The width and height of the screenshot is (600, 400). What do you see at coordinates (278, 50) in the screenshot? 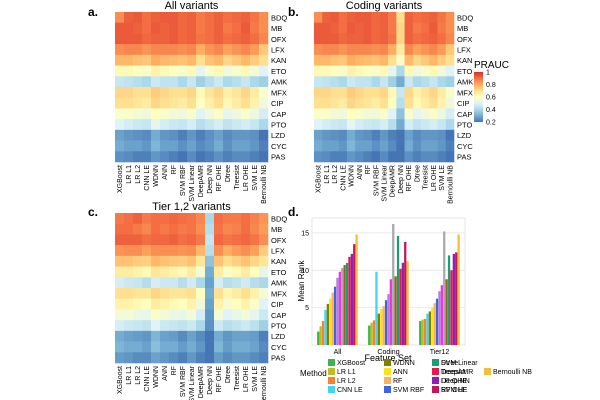
I see `row-label: LFX` at bounding box center [278, 50].